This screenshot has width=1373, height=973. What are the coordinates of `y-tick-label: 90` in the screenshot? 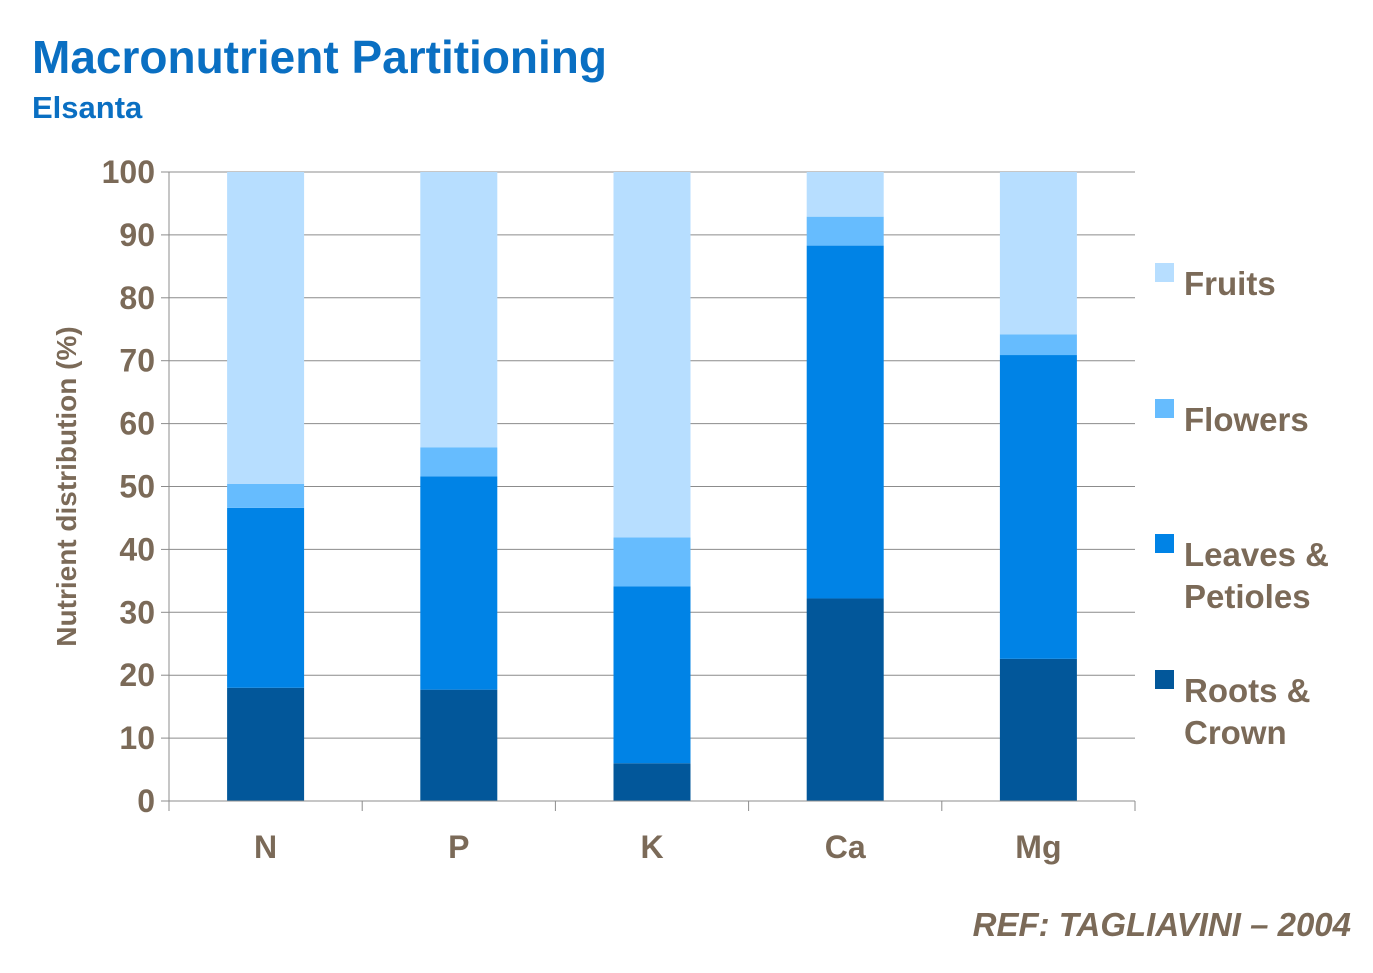 It's located at (137, 235).